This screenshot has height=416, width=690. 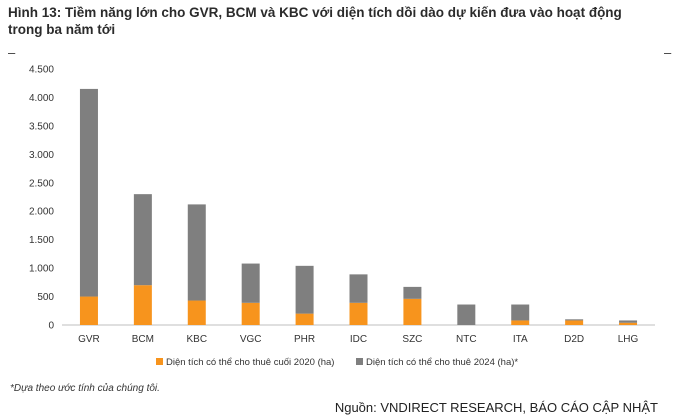 What do you see at coordinates (159, 361) in the screenshot?
I see `legend-swatch-2020` at bounding box center [159, 361].